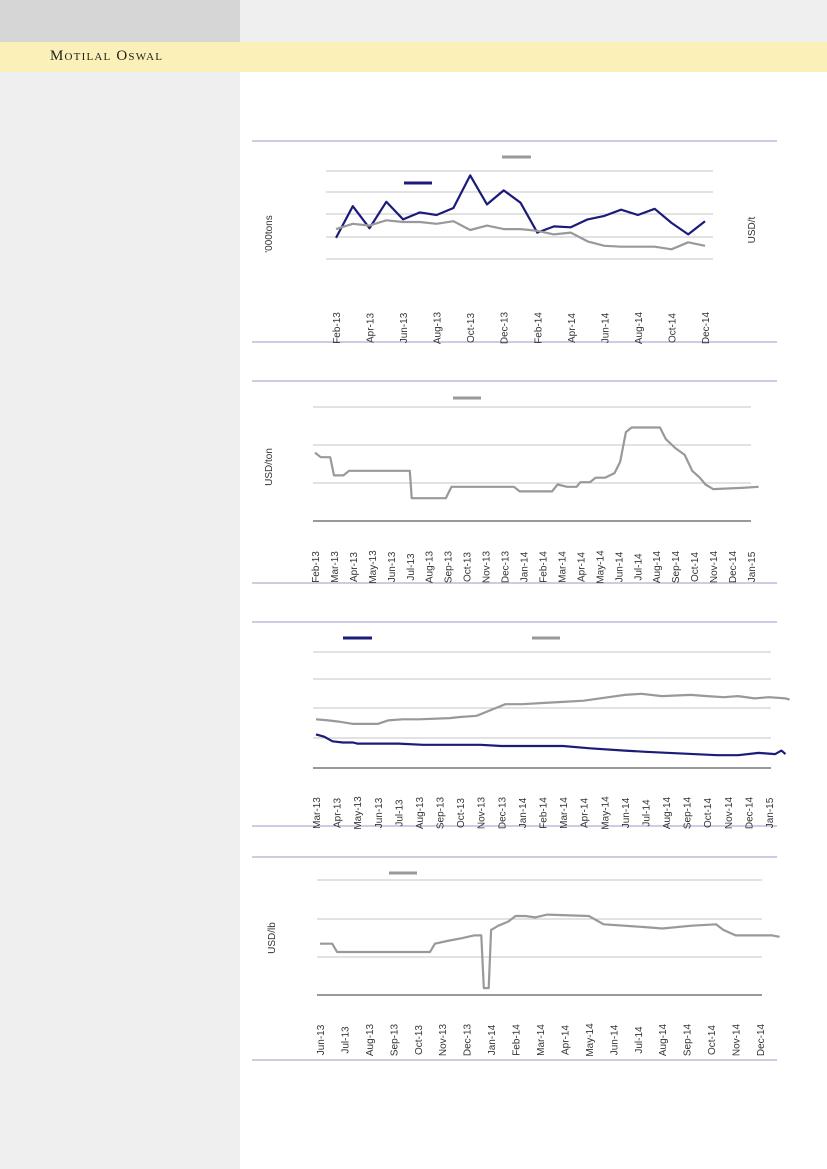  I want to click on chart-3-x-tick-label: Oct-14, so click(708, 813).